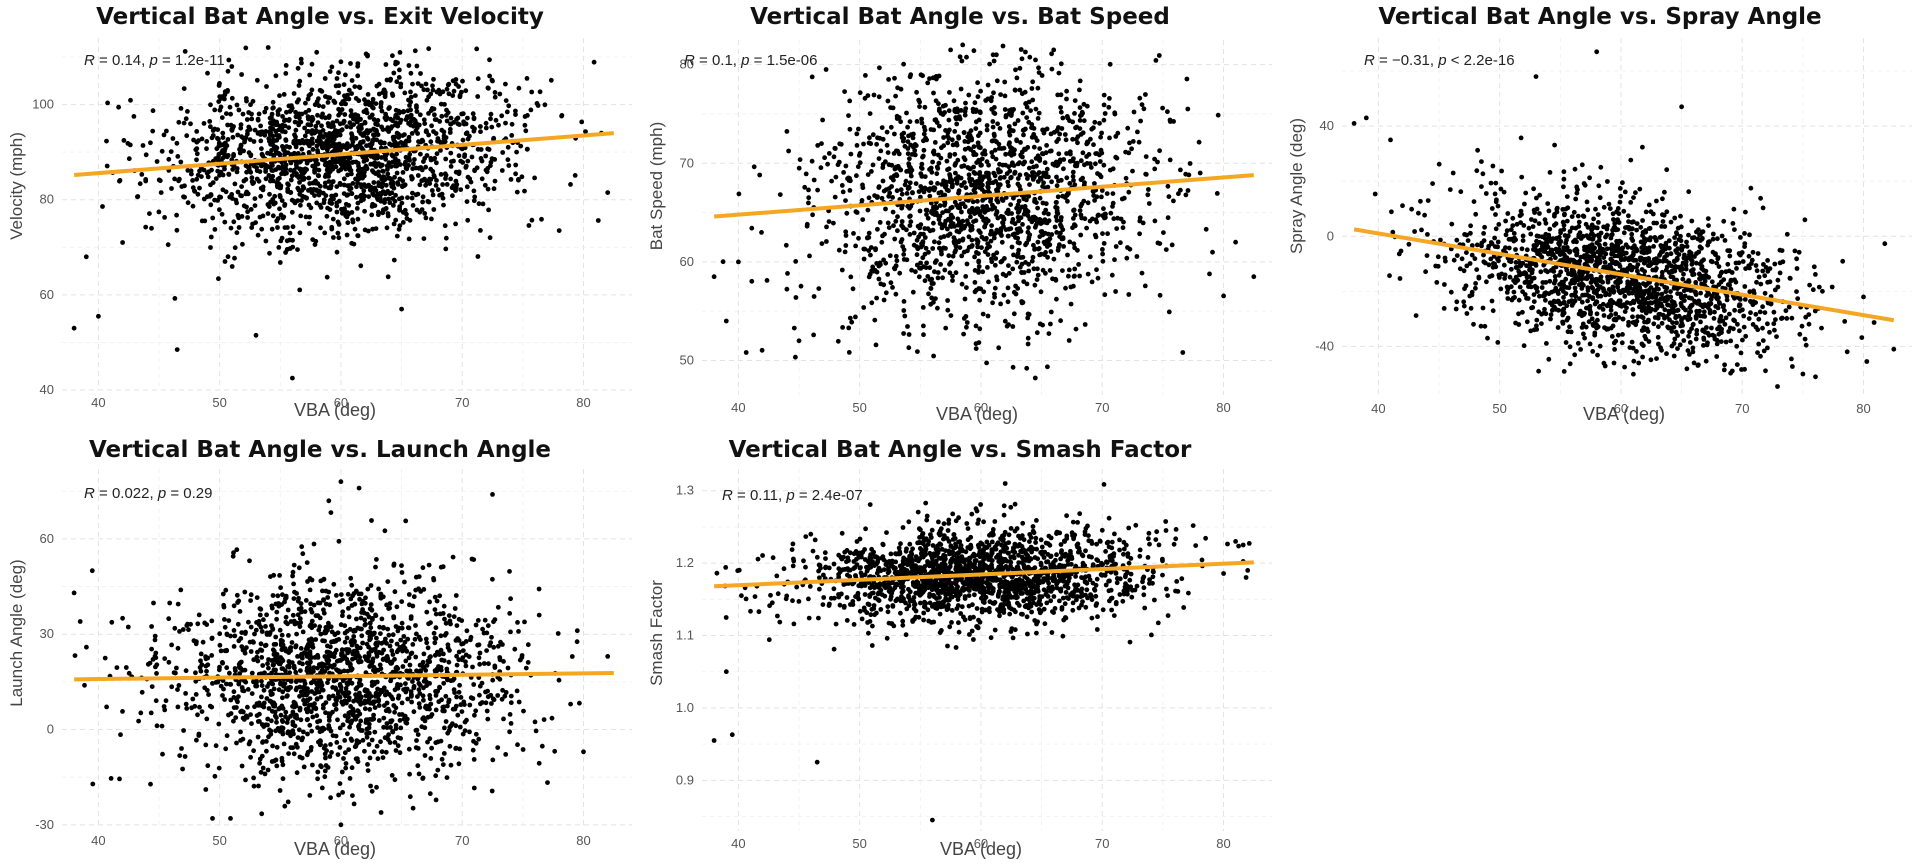 The height and width of the screenshot is (866, 1920). I want to click on y-tick-label: 100, so click(43, 104).